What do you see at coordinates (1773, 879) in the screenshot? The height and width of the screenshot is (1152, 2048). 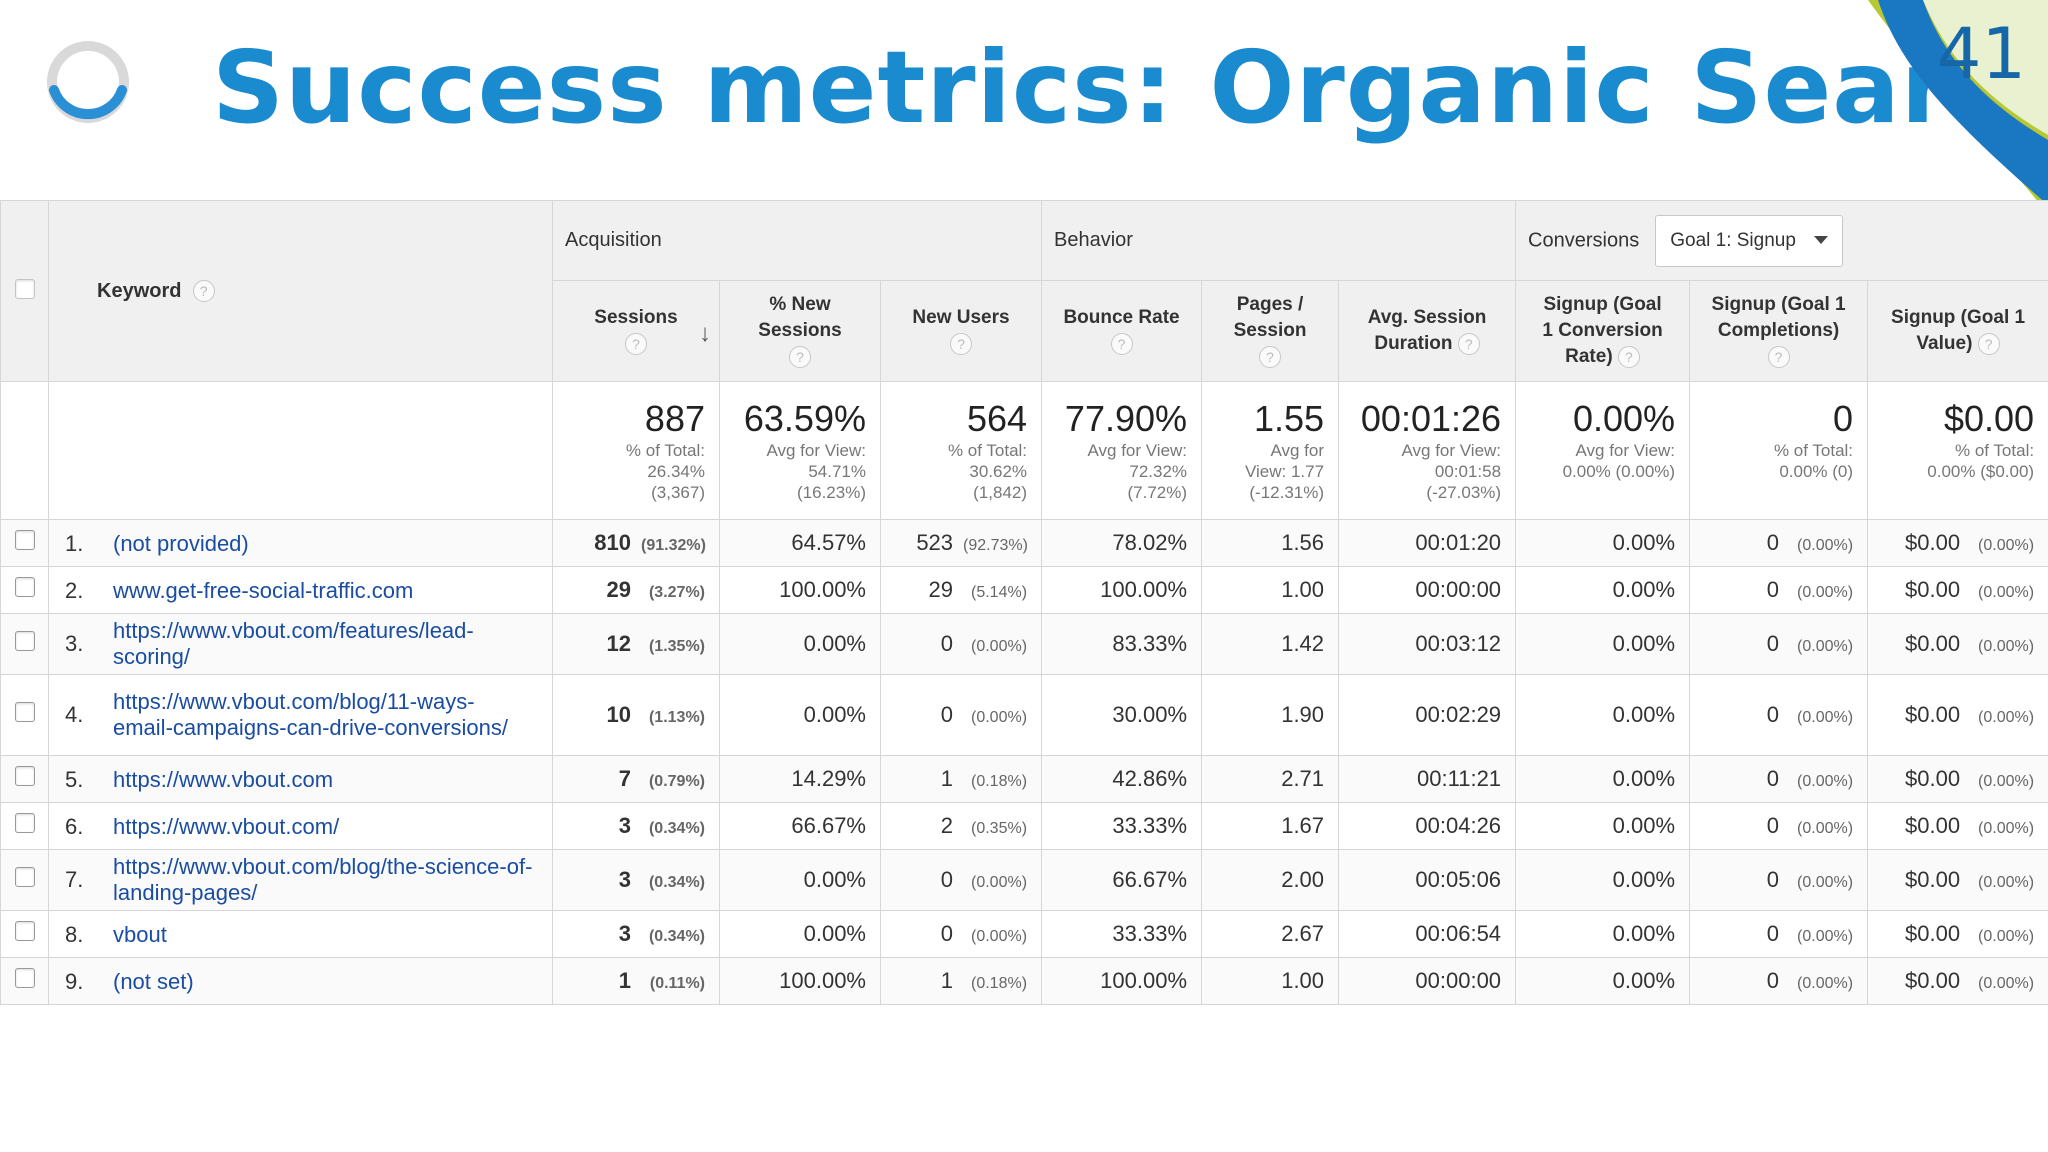 I see `completions-cell-value: 0` at bounding box center [1773, 879].